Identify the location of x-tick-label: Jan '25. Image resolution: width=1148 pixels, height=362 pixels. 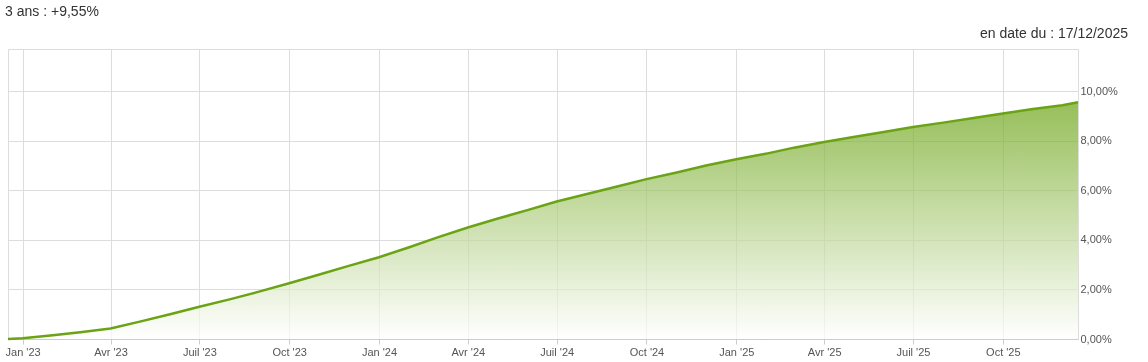
(737, 351).